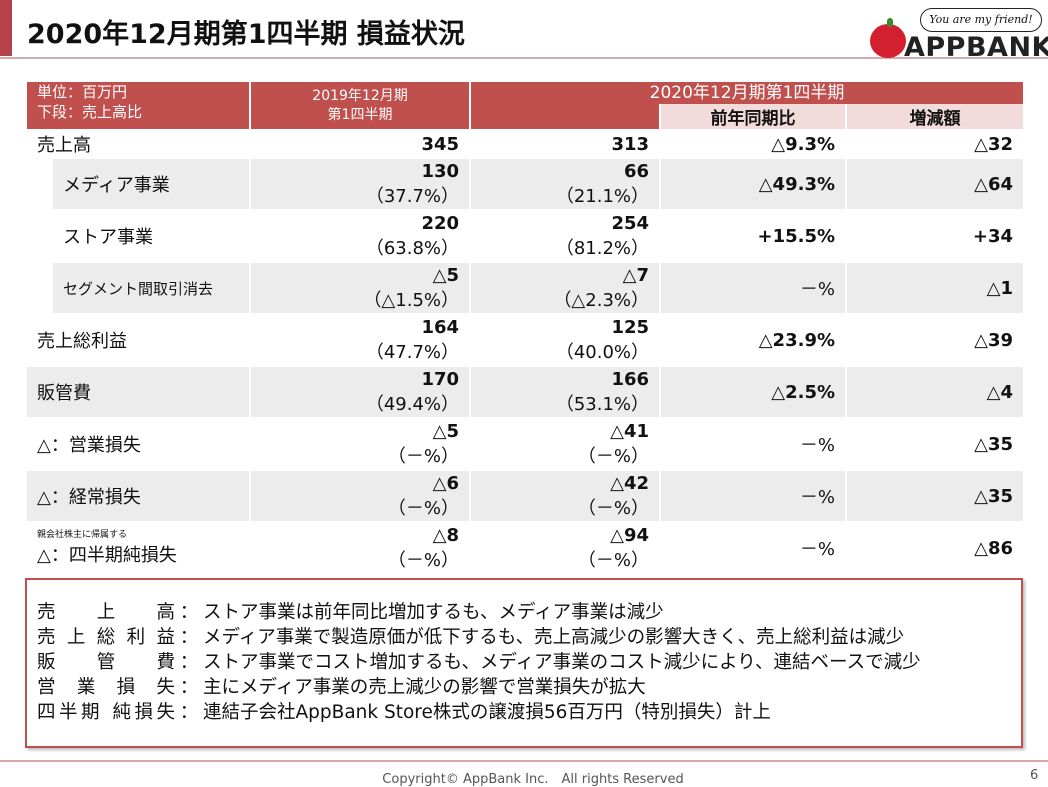 Image resolution: width=1048 pixels, height=787 pixels. What do you see at coordinates (524, 58) in the screenshot?
I see `title-divider` at bounding box center [524, 58].